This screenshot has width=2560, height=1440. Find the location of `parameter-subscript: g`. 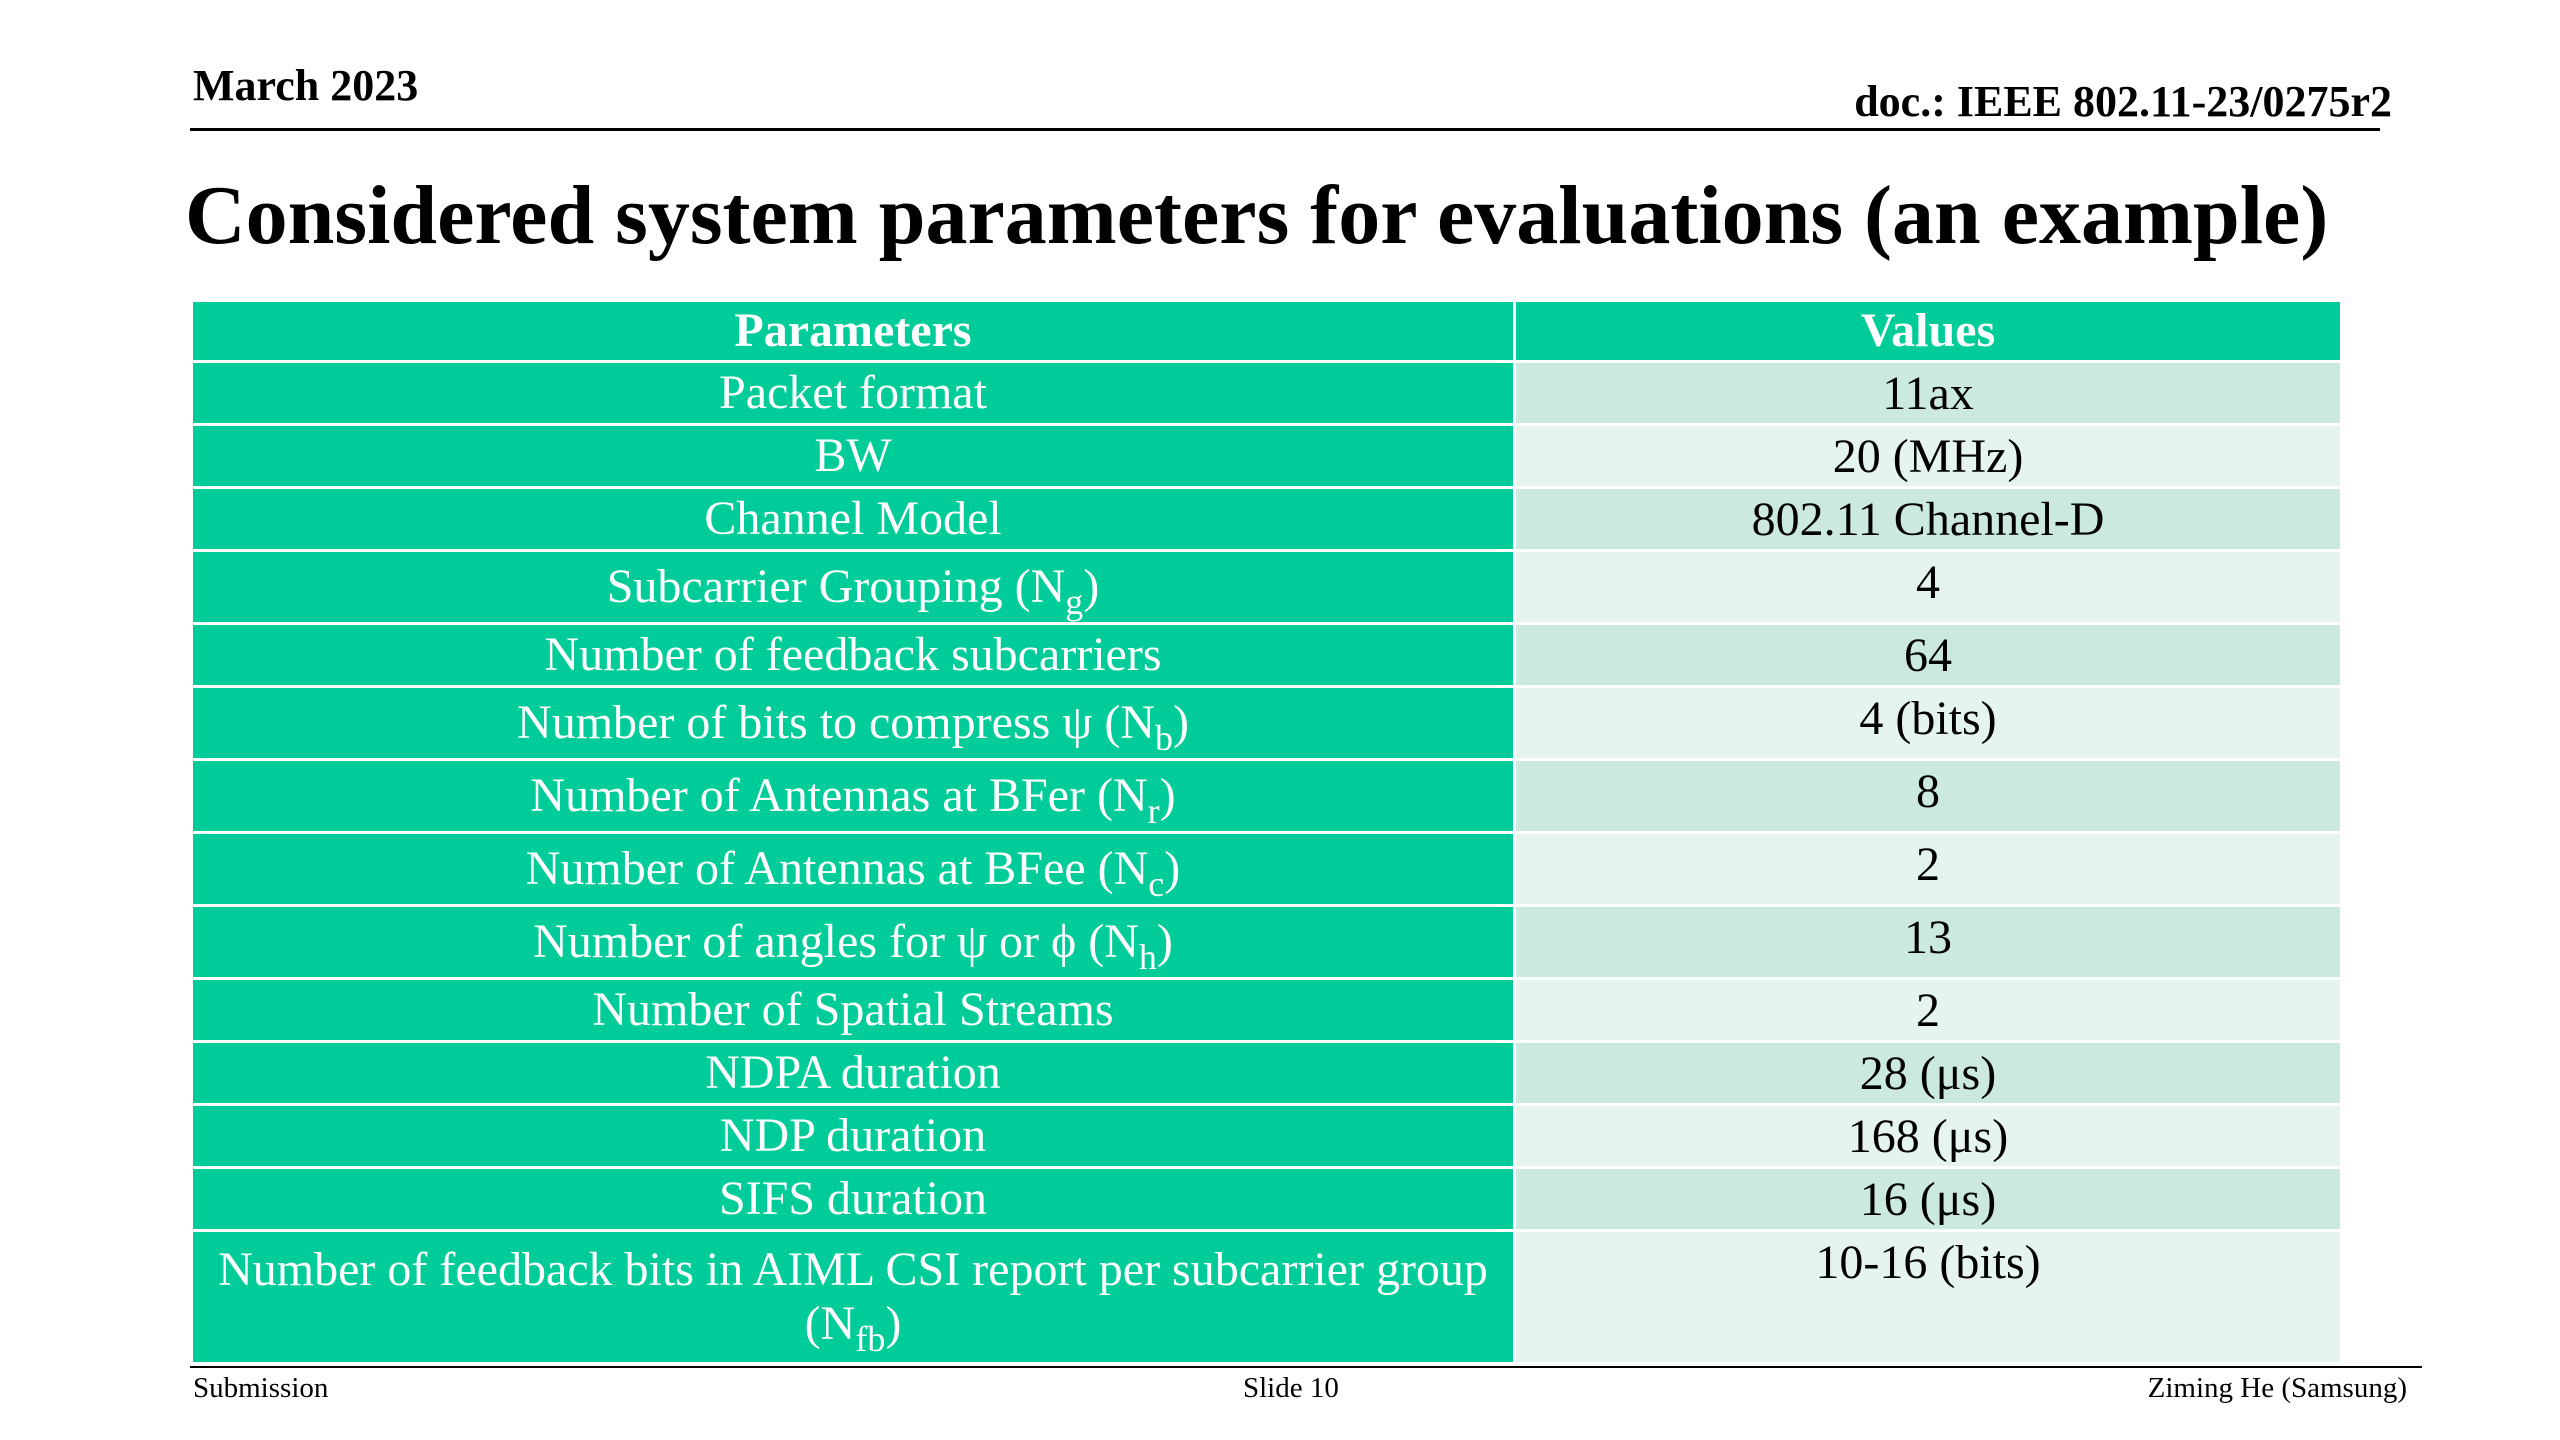

parameter-subscript: g is located at coordinates (1074, 602).